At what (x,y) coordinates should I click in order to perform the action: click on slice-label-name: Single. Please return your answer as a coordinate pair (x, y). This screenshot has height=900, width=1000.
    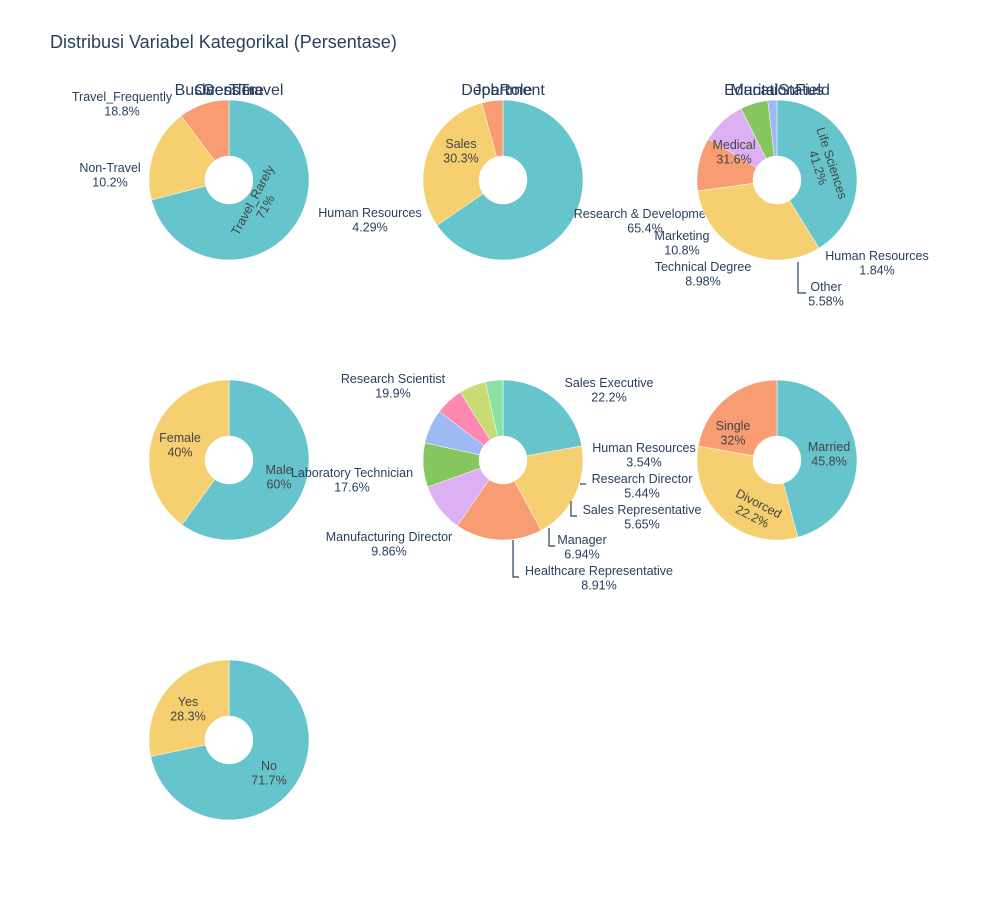
    Looking at the image, I should click on (733, 426).